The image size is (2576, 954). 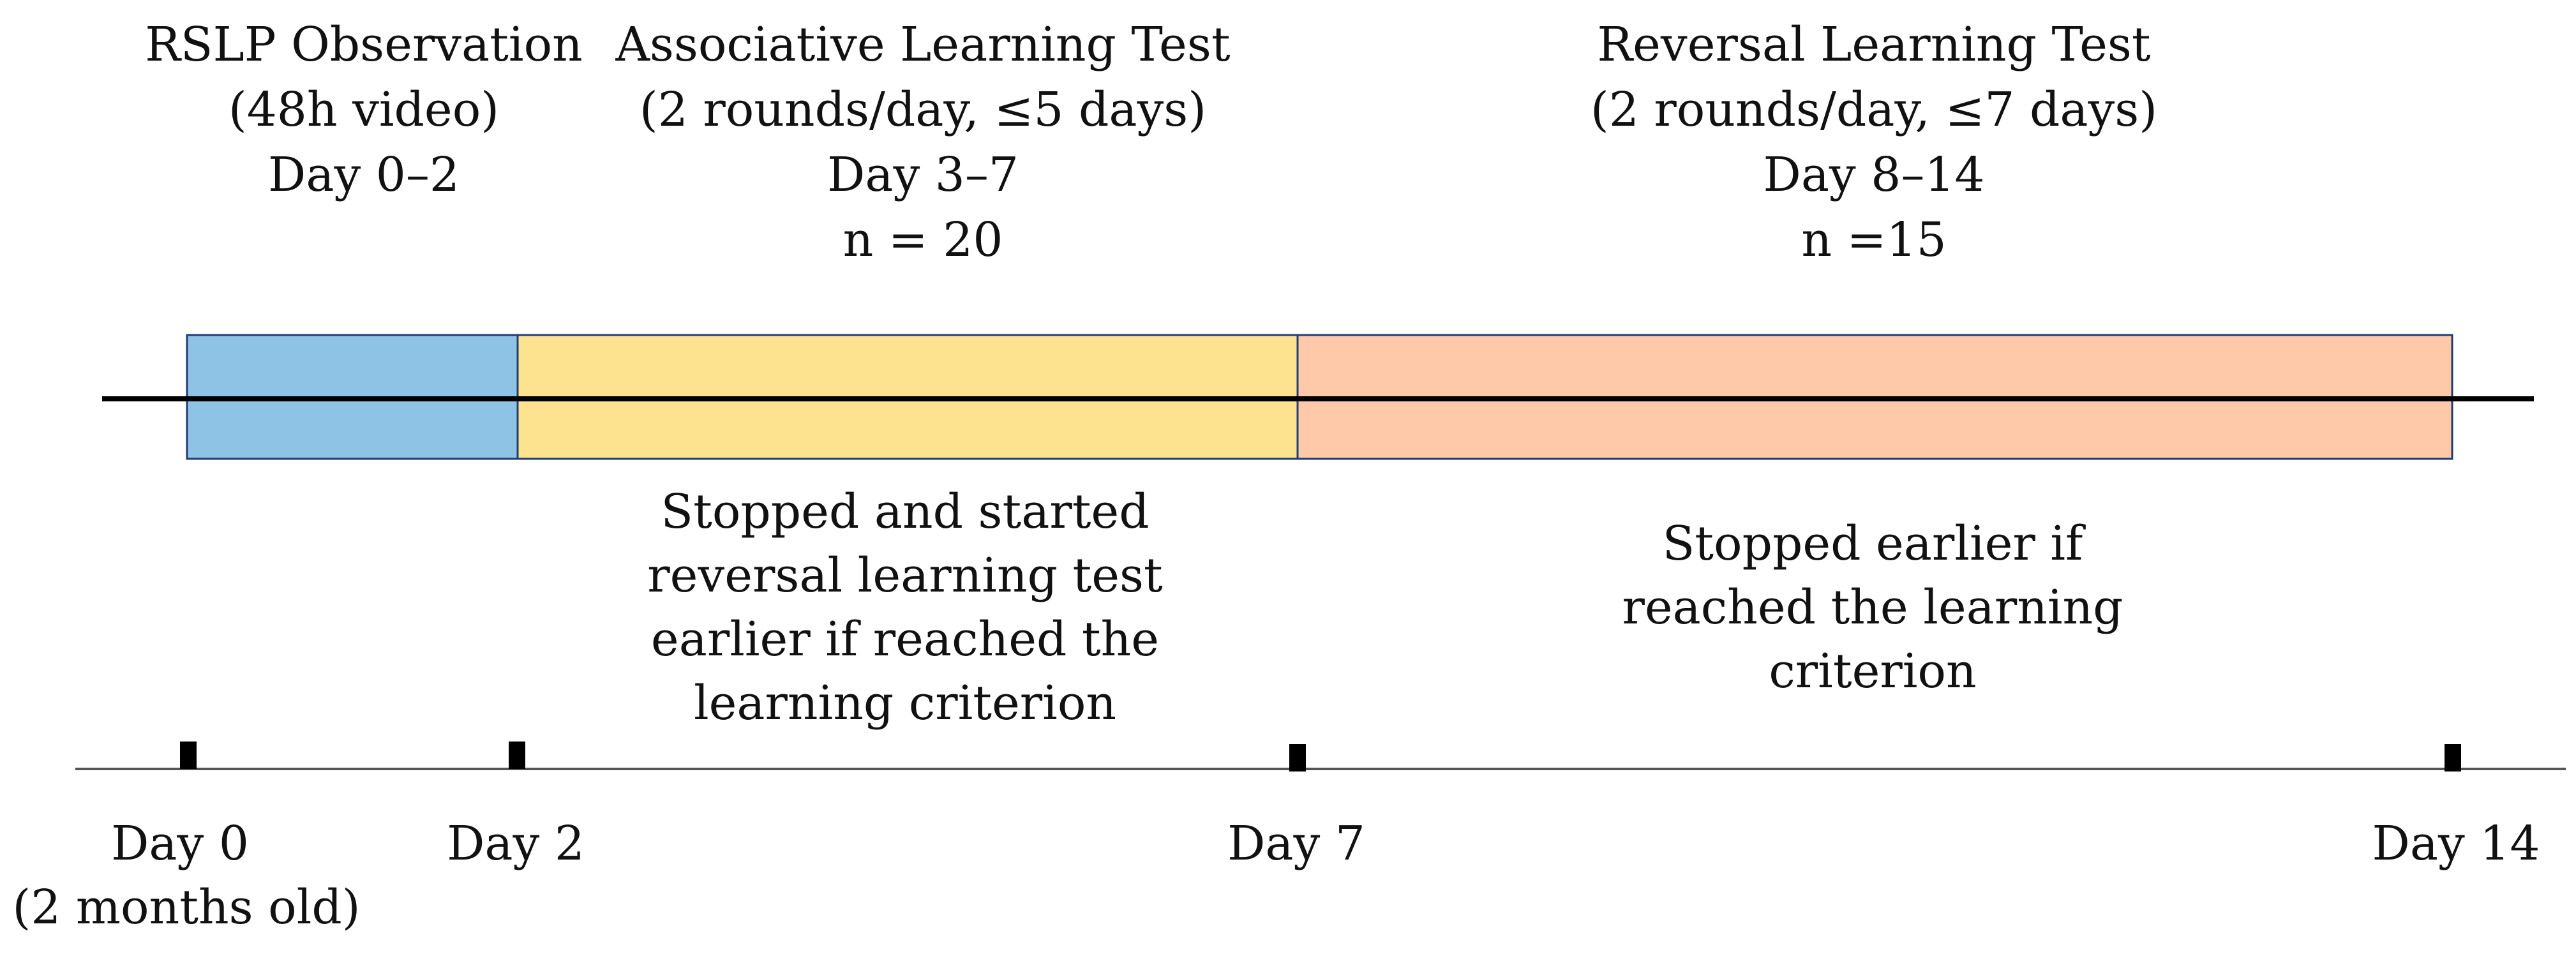 What do you see at coordinates (905, 511) in the screenshot?
I see `note-line: Stopped and started` at bounding box center [905, 511].